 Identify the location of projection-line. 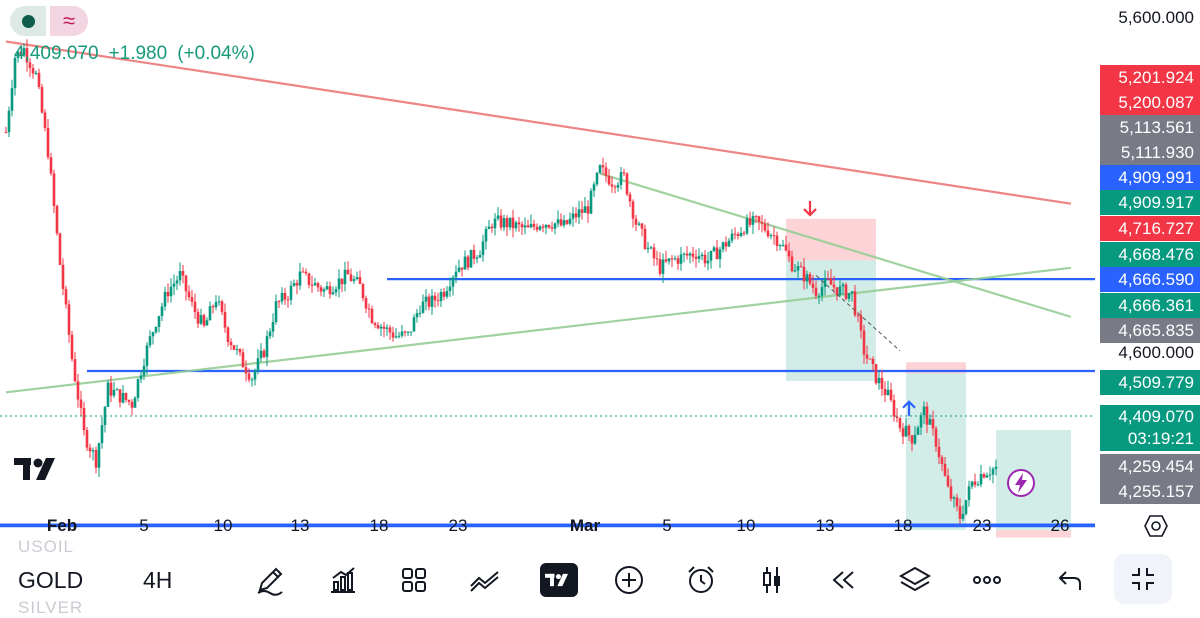
(858, 313).